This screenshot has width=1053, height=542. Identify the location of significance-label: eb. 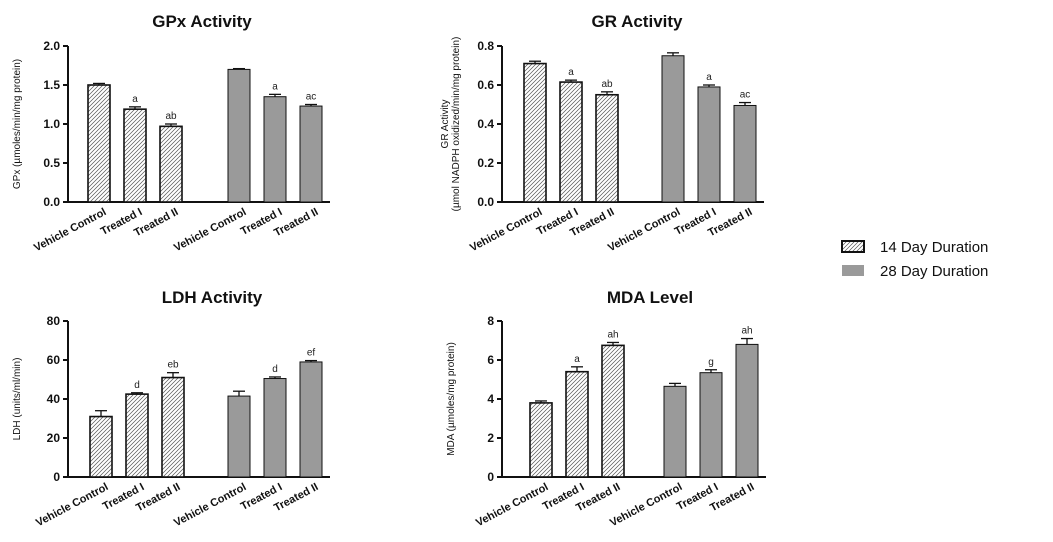
(173, 365).